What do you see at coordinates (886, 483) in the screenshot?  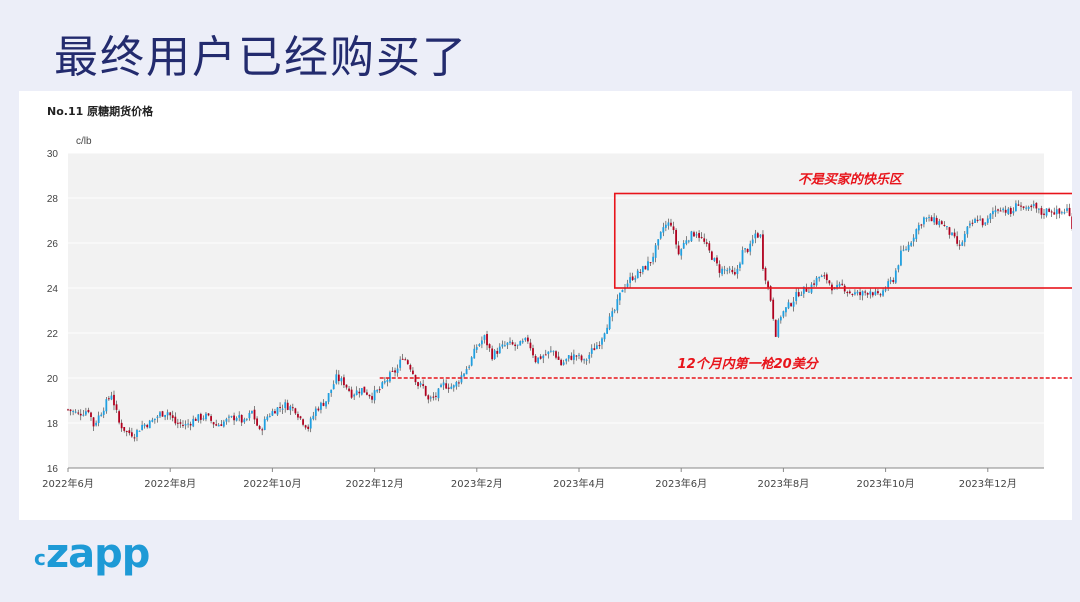 I see `x-tick-label: 2023年10月` at bounding box center [886, 483].